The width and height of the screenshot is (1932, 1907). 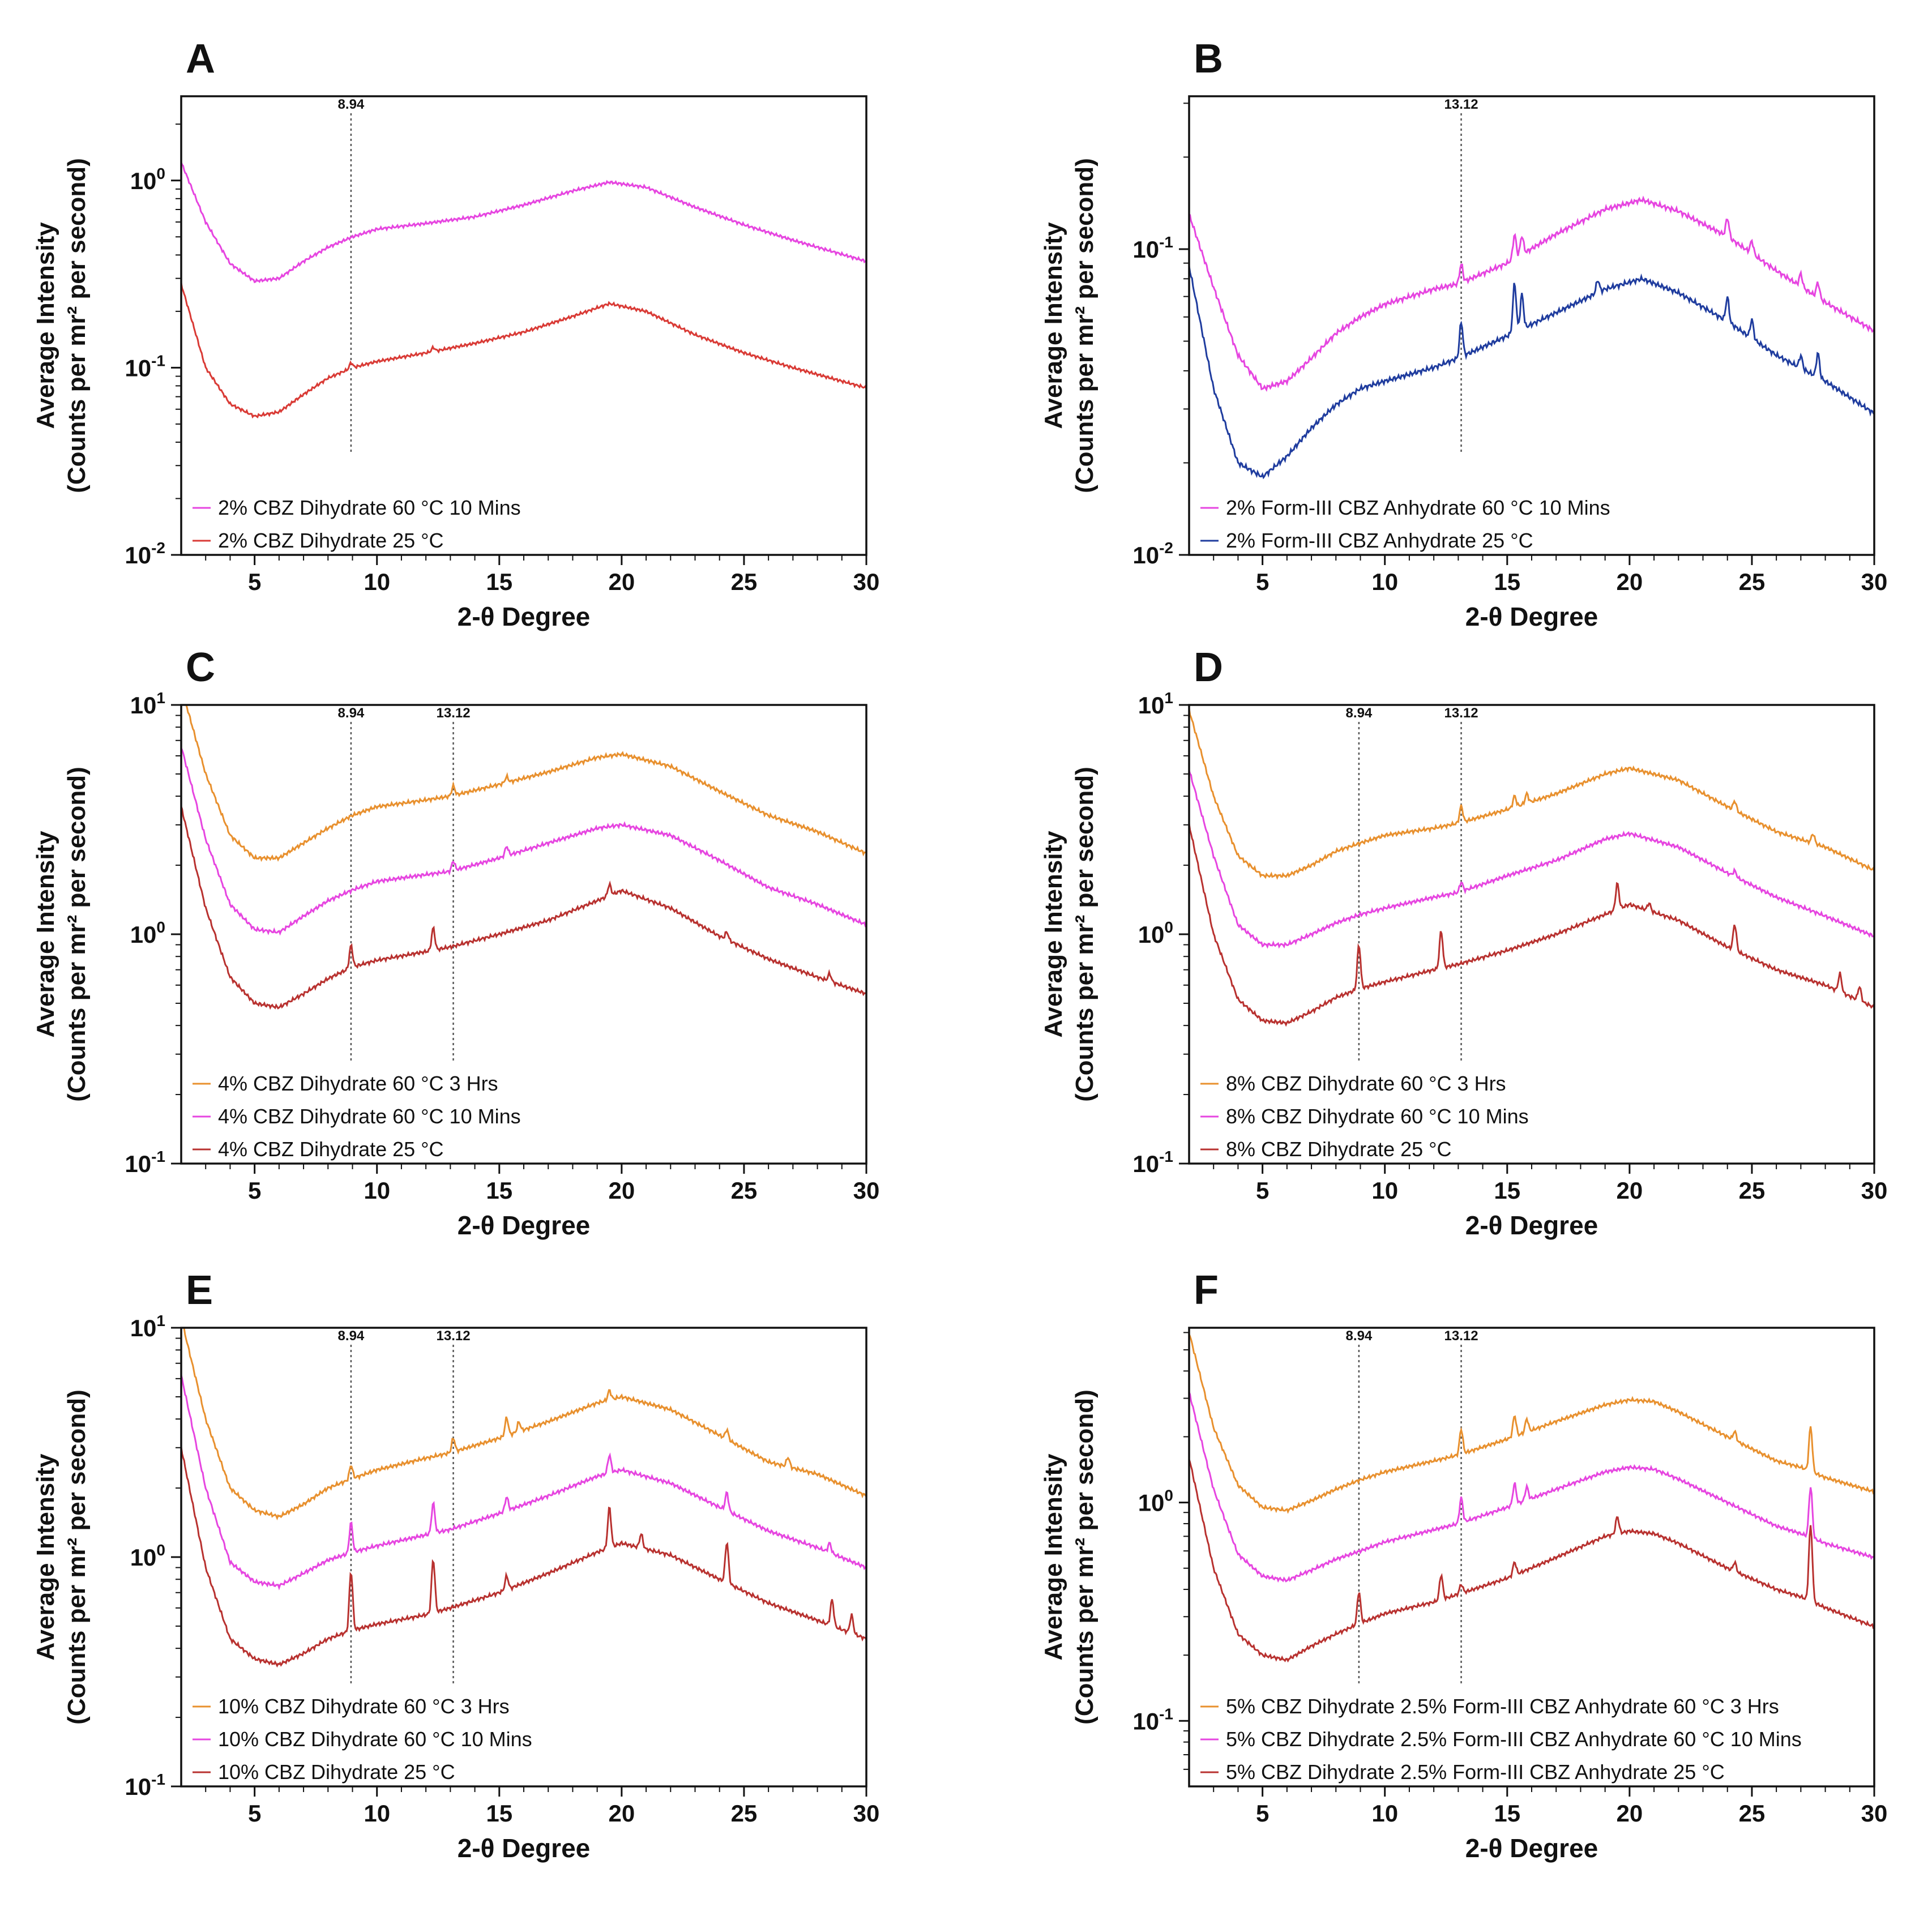 What do you see at coordinates (352, 713) in the screenshot?
I see `reference-line-label: 8.94` at bounding box center [352, 713].